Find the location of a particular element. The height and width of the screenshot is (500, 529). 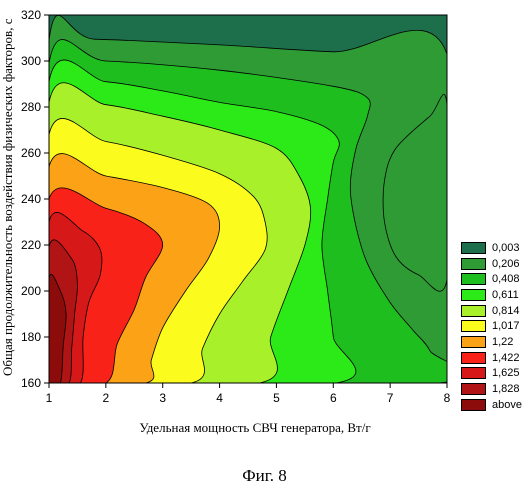

x-tick-label: 2 is located at coordinates (106, 398).